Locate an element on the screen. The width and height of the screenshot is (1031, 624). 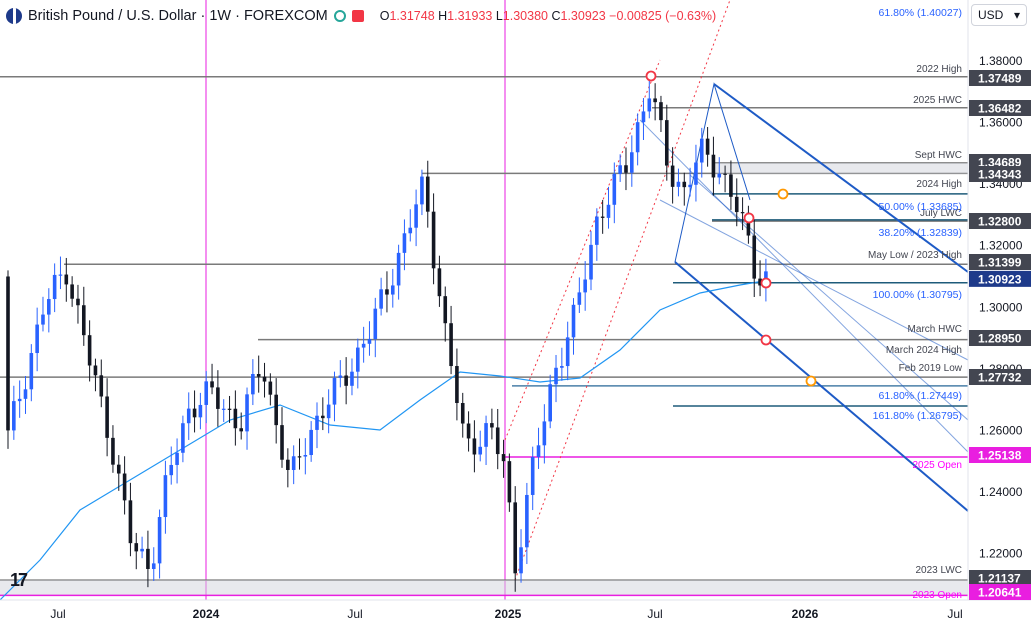
gbp-flag-icon is located at coordinates (14, 16).